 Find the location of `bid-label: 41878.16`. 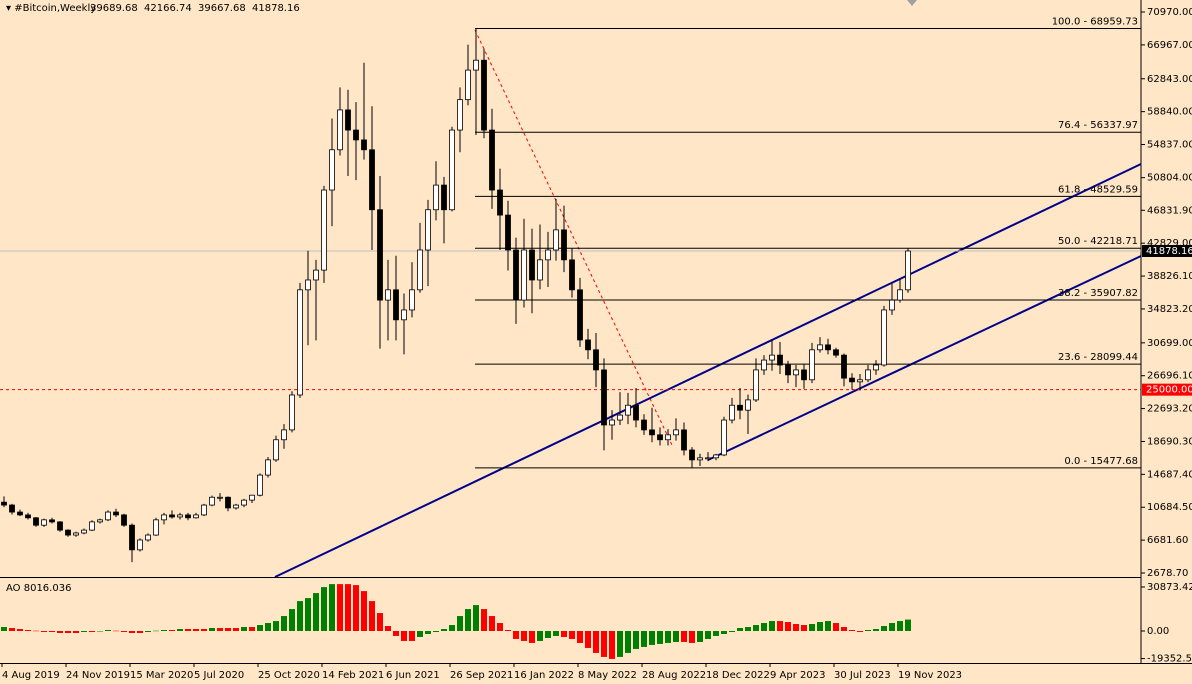

bid-label: 41878.16 is located at coordinates (1169, 251).